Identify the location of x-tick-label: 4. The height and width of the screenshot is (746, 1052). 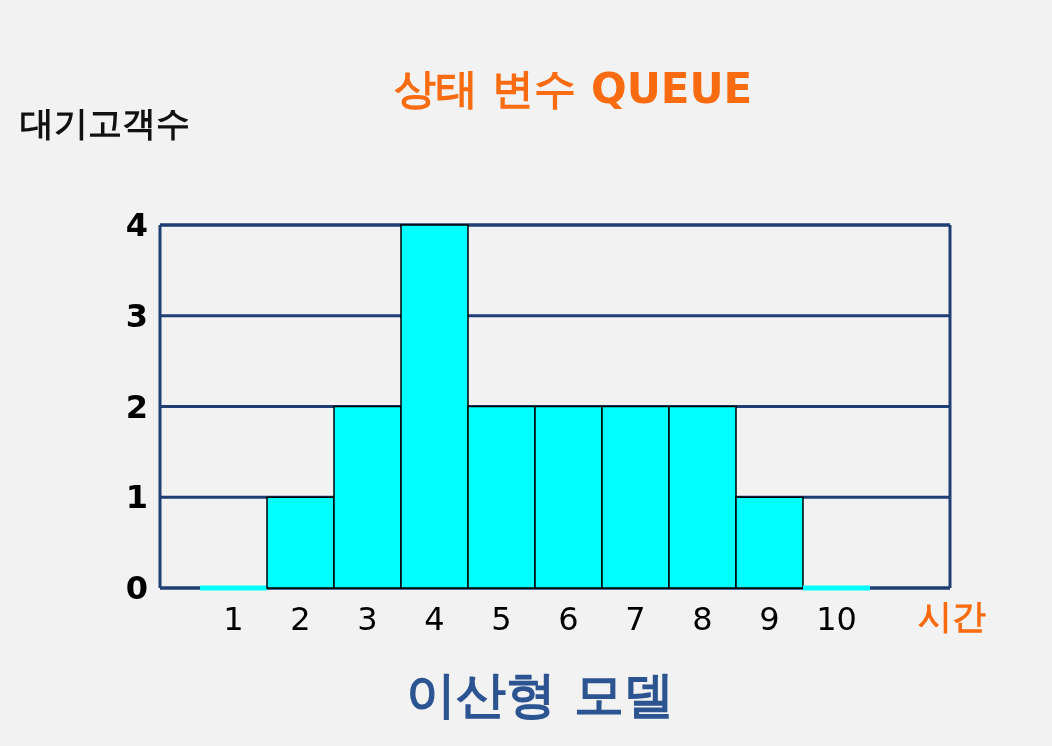
(434, 619).